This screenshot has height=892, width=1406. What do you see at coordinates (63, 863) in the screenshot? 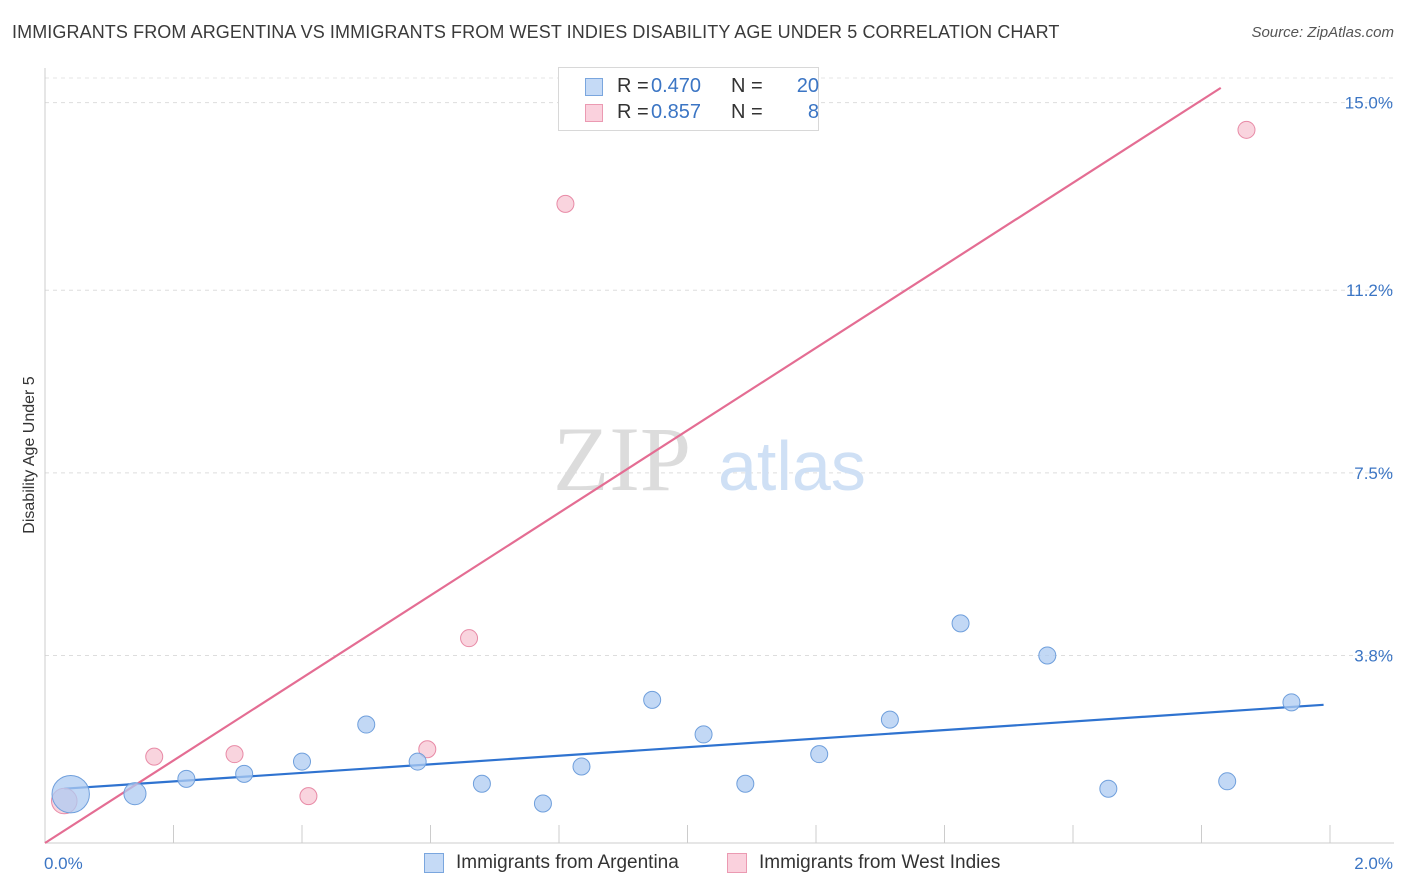
I see `x-tick-label-min: 0.0%` at bounding box center [63, 863].